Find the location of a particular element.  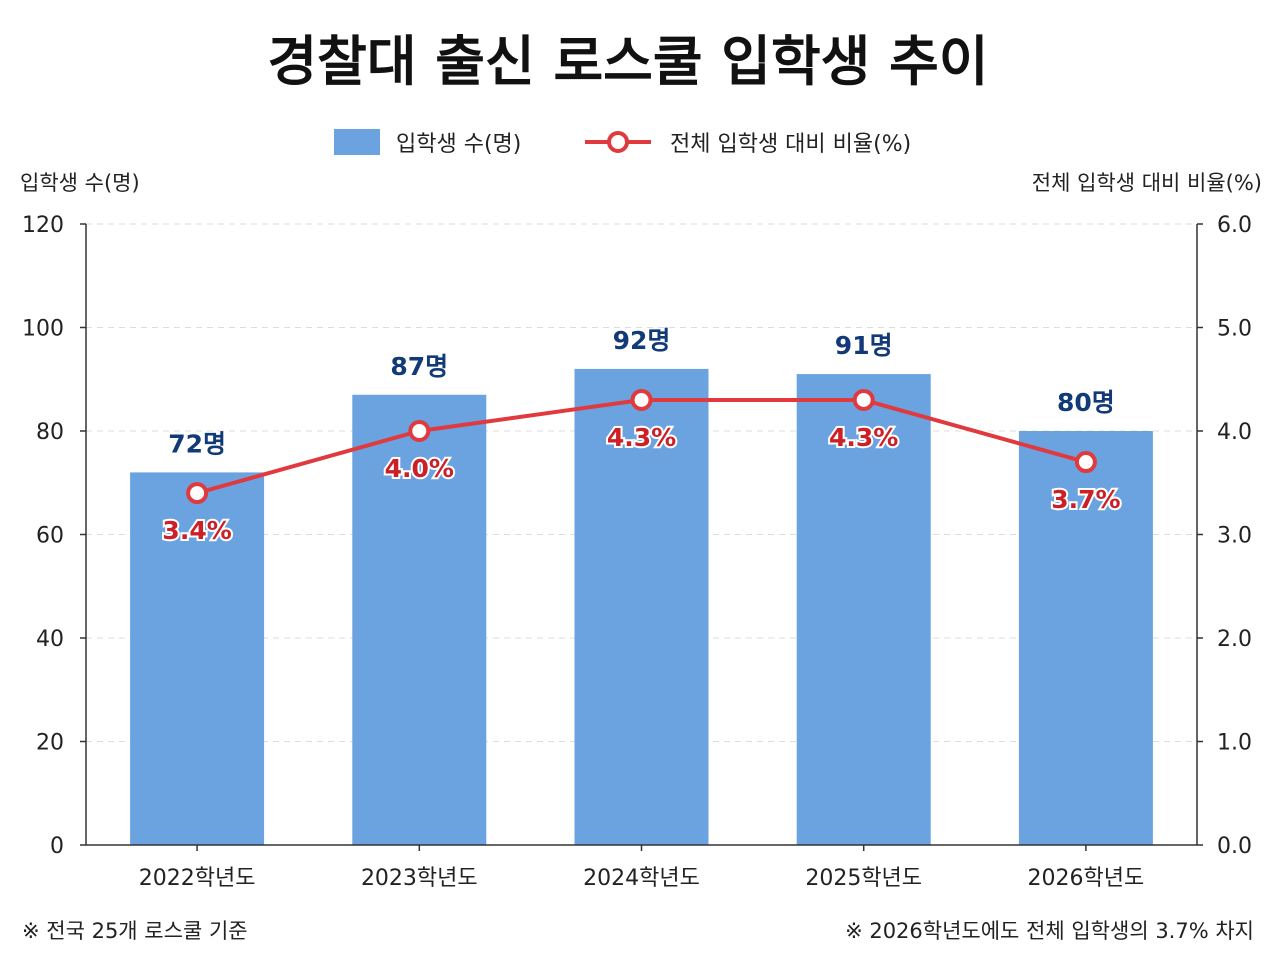

ratio-line is located at coordinates (641, 446).